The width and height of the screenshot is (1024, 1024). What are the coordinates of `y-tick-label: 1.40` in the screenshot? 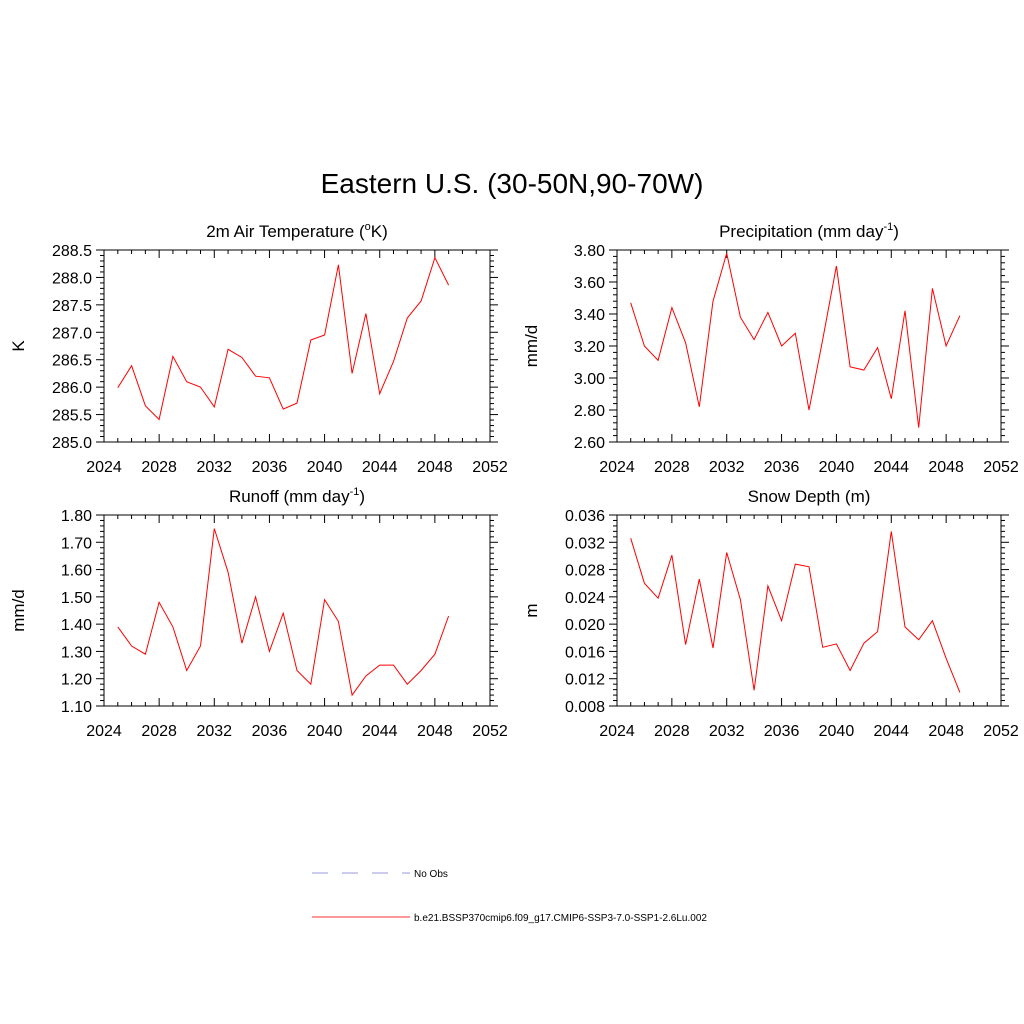 It's located at (76, 625).